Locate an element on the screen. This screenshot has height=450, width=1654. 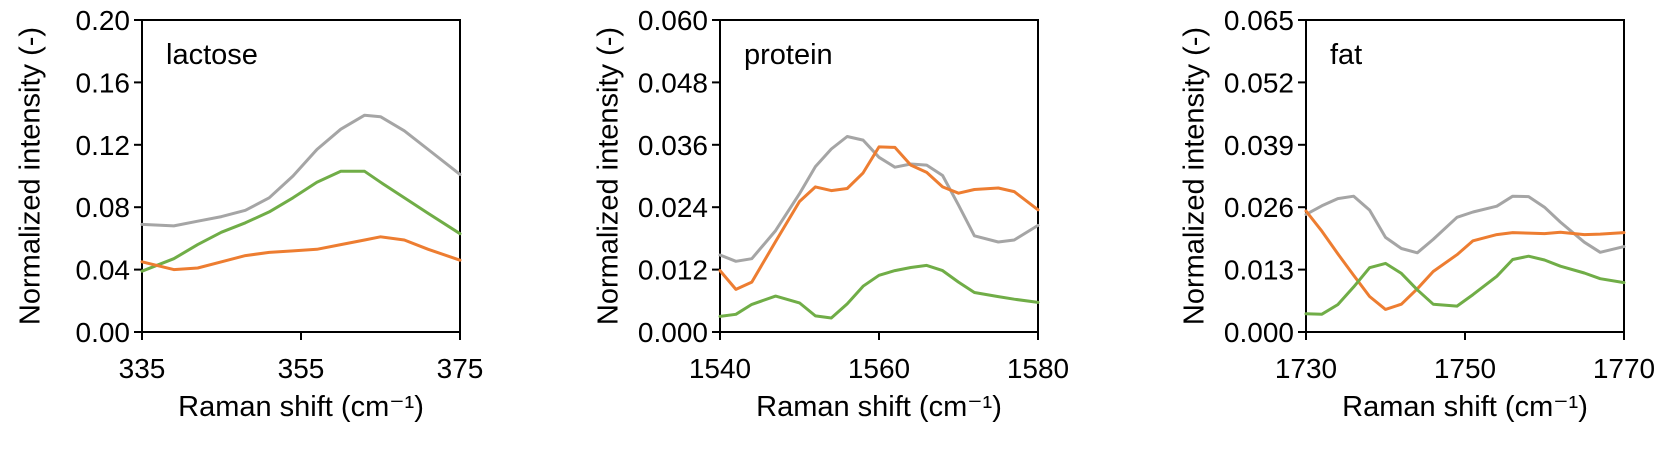
x-tick-label: 1750 is located at coordinates (1465, 368).